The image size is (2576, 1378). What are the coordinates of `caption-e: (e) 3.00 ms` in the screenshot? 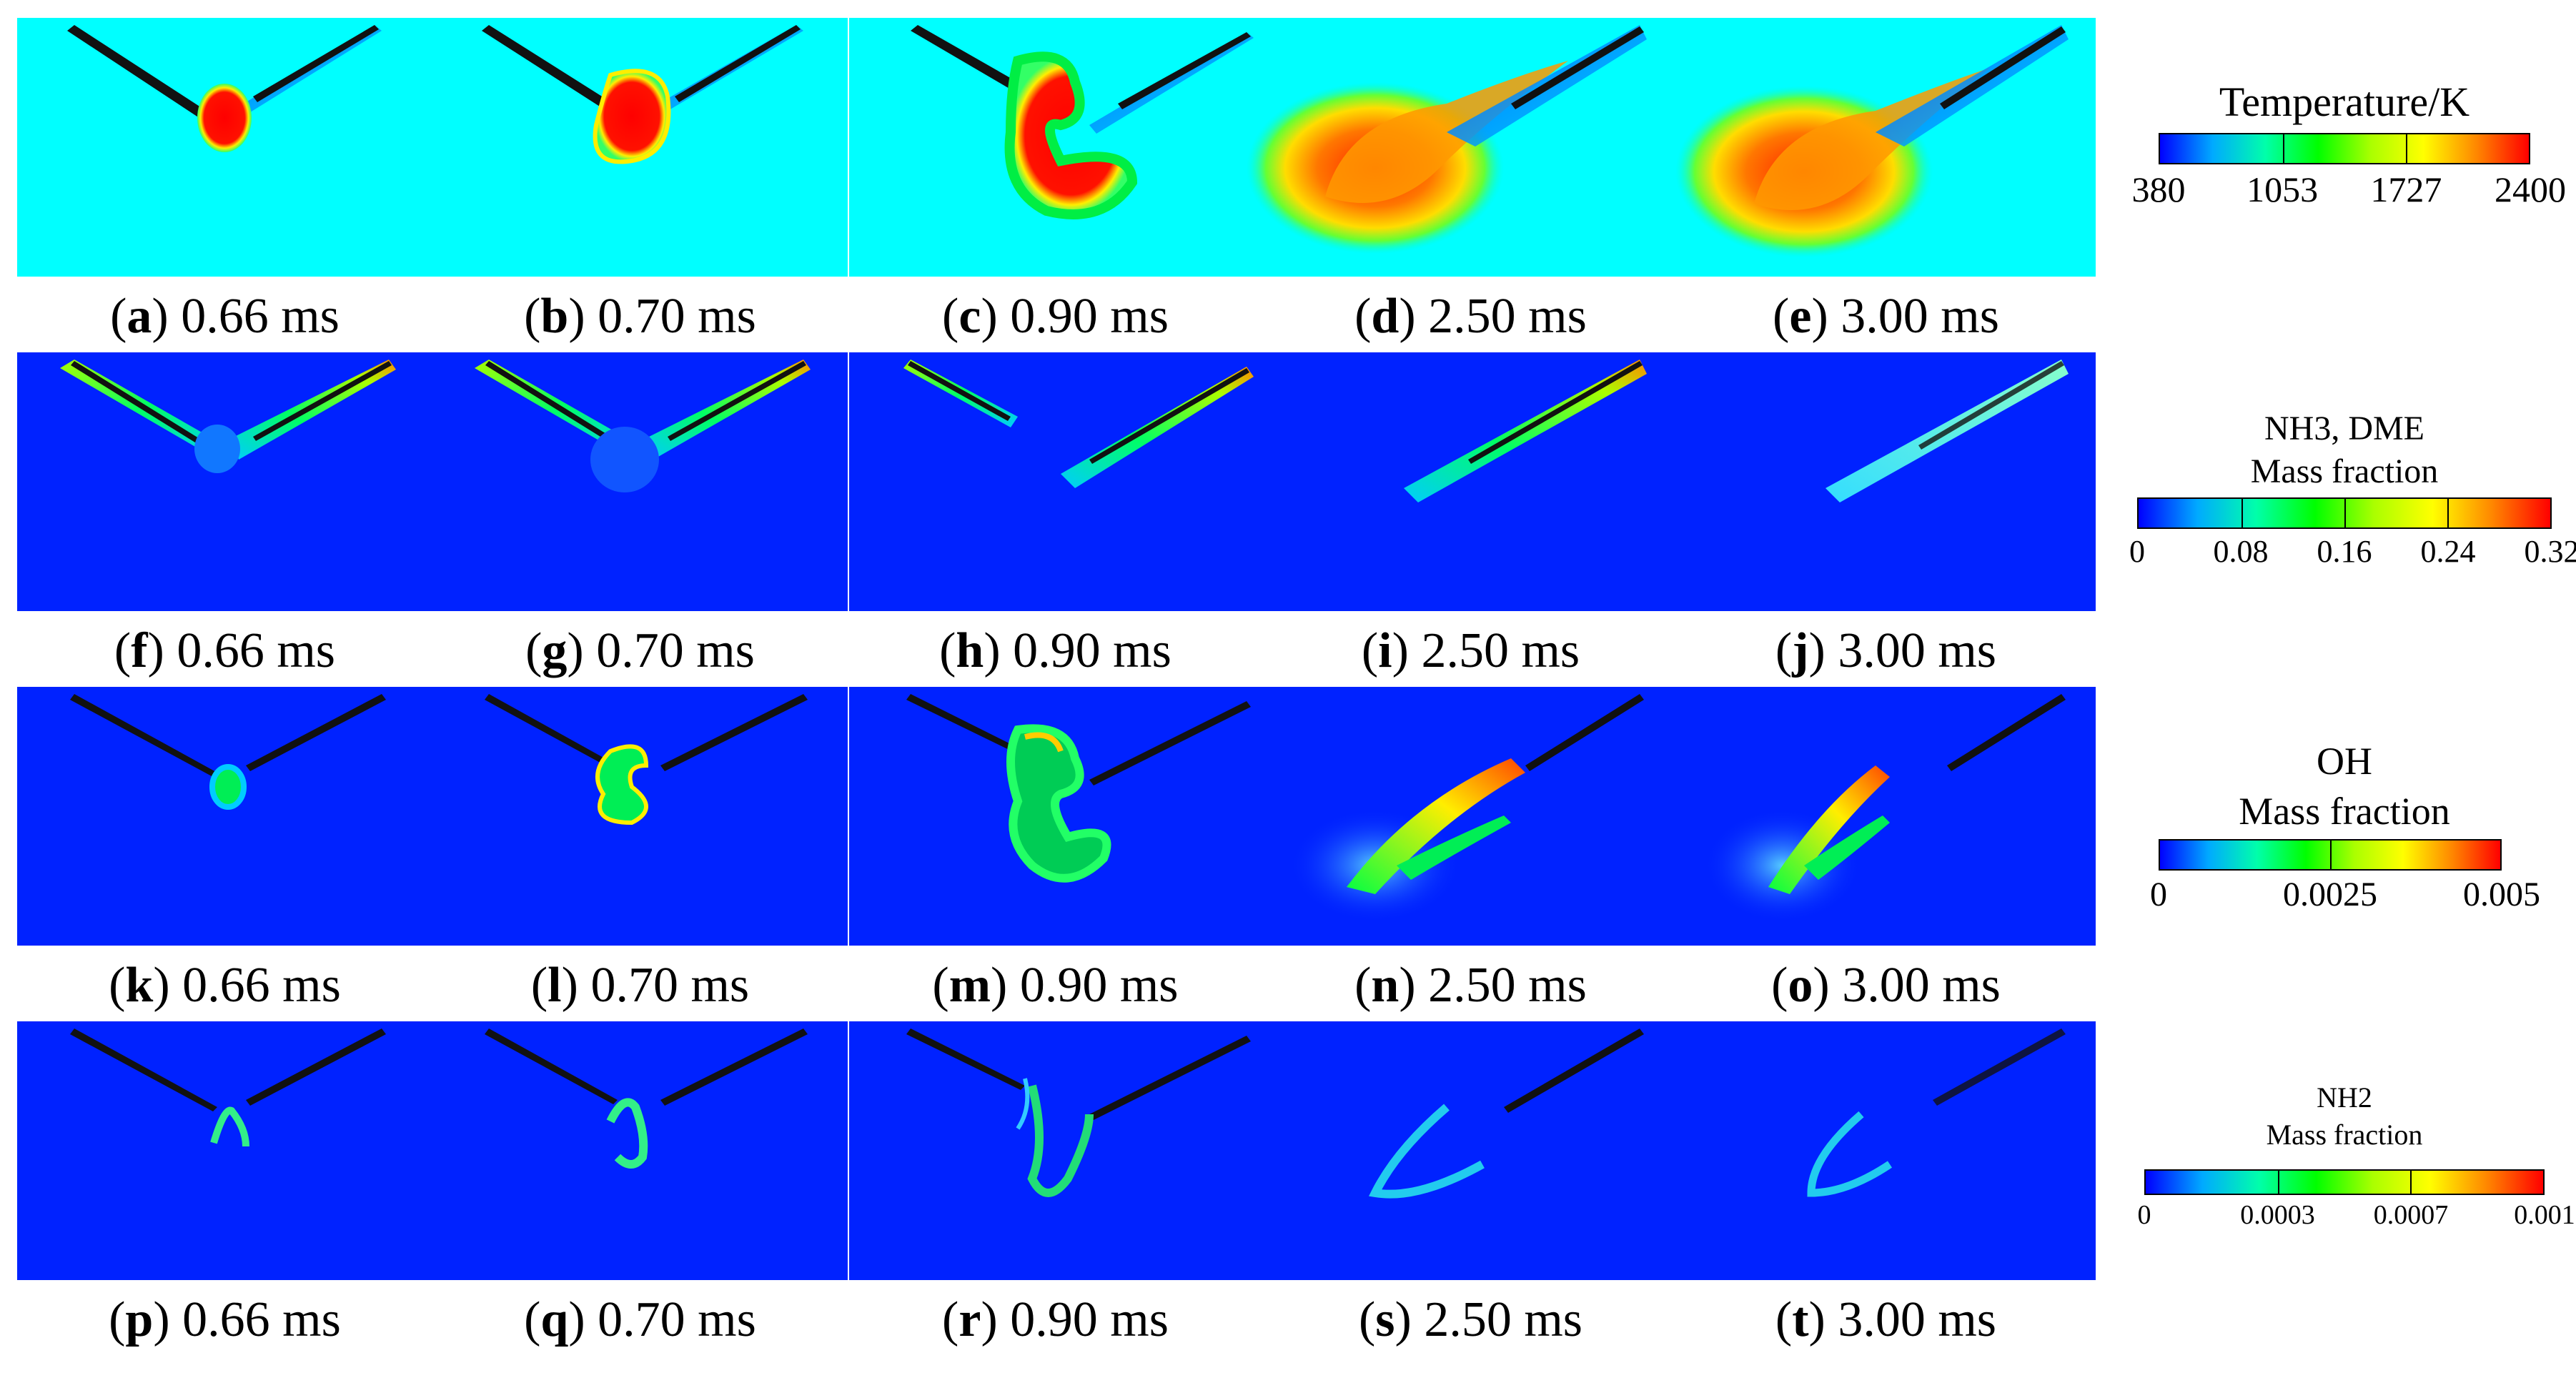 It's located at (1886, 317).